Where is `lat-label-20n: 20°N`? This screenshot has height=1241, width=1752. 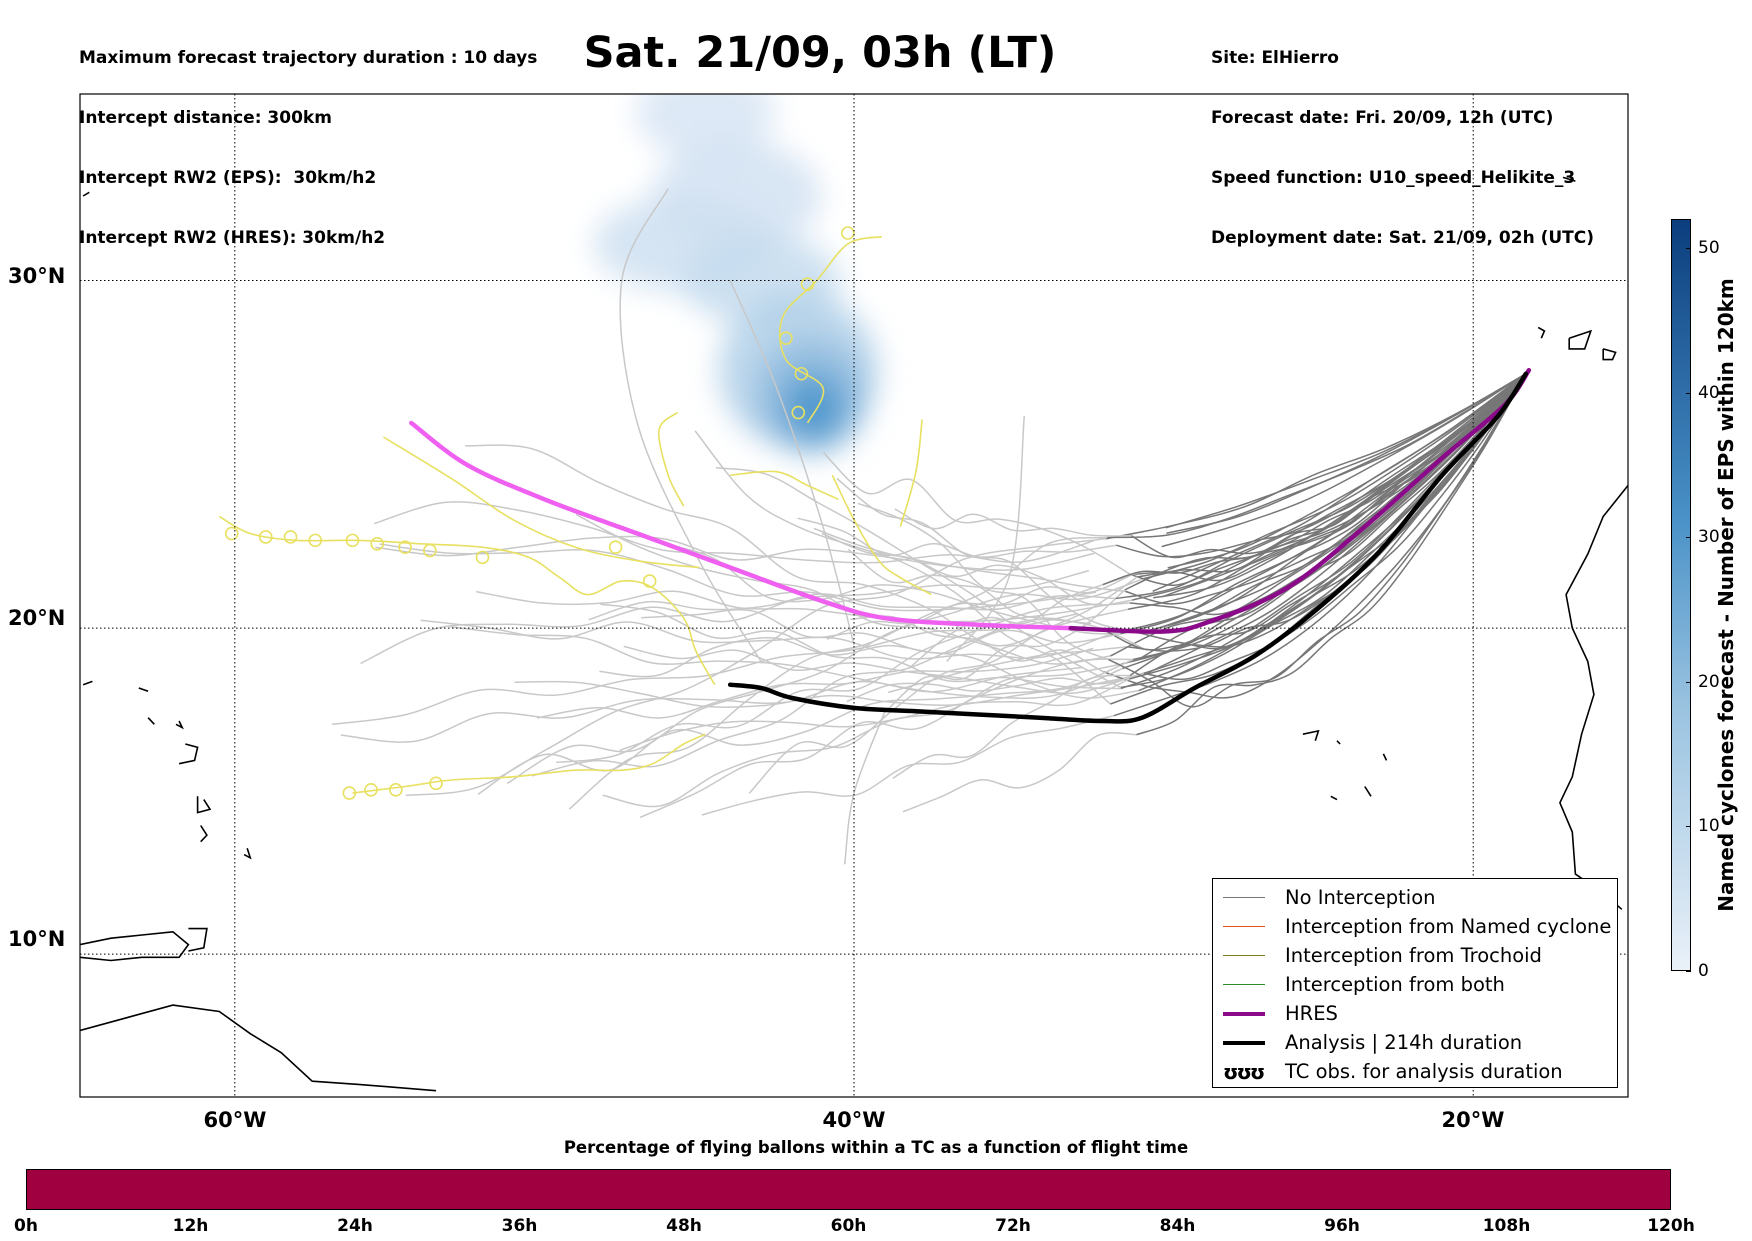
lat-label-20n: 20°N is located at coordinates (37, 618).